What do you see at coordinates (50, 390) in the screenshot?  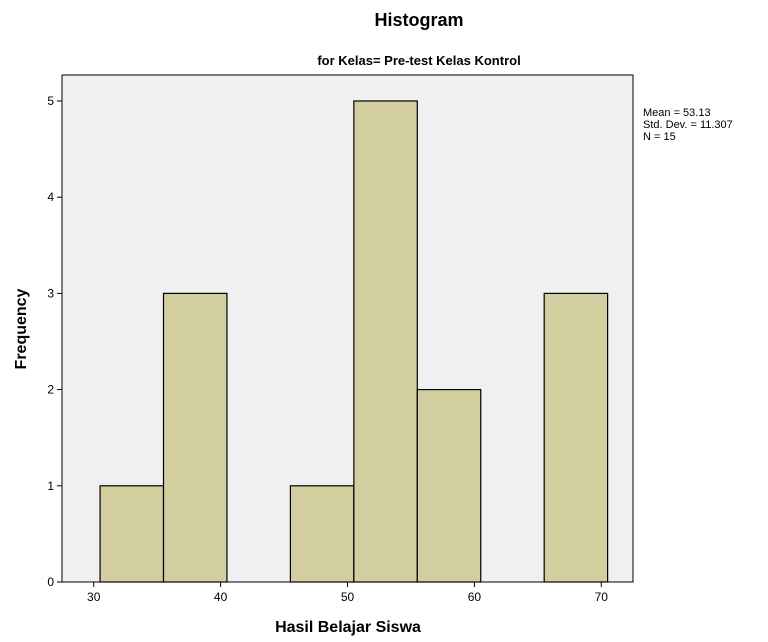 I see `y-tick-label-2: 2` at bounding box center [50, 390].